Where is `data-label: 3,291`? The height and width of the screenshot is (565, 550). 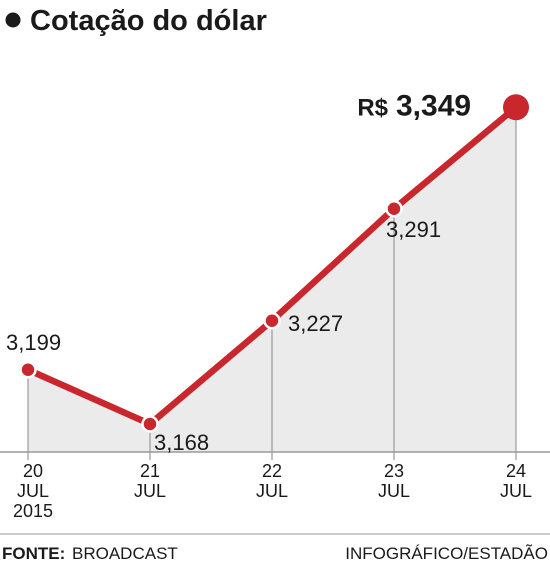 data-label: 3,291 is located at coordinates (413, 229).